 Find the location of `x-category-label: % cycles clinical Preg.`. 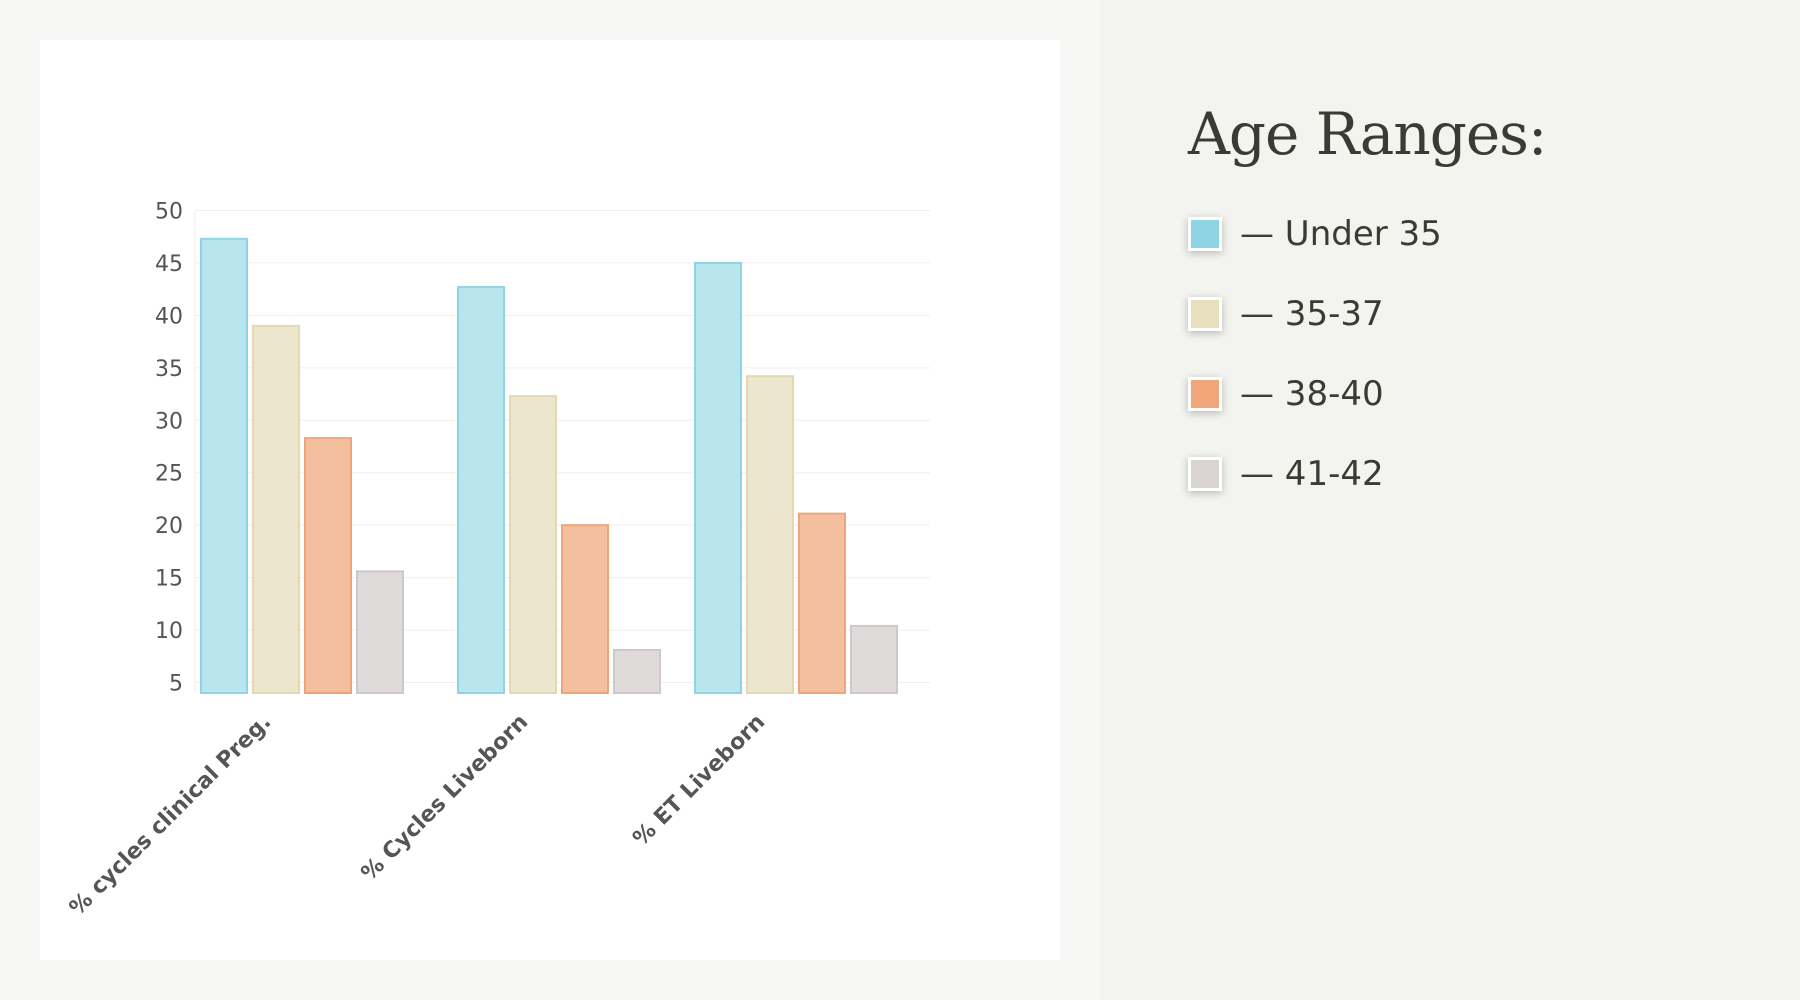

x-category-label: % cycles clinical Preg. is located at coordinates (170, 815).